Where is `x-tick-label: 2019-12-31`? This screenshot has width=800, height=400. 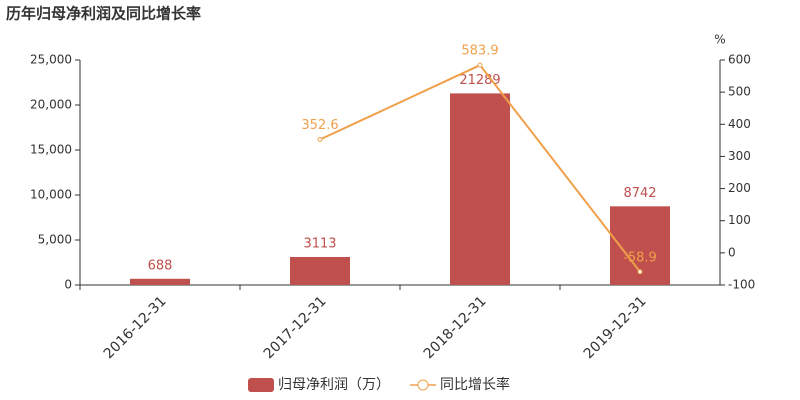
x-tick-label: 2019-12-31 is located at coordinates (615, 327).